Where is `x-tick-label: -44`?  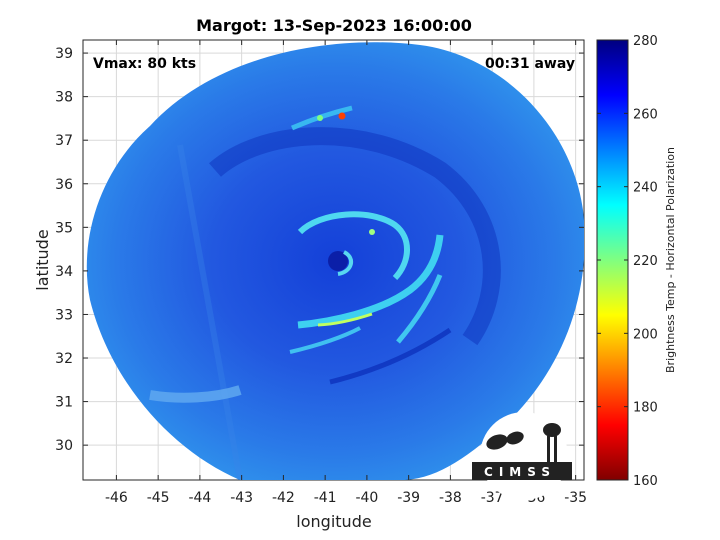
x-tick-label: -44 is located at coordinates (199, 498).